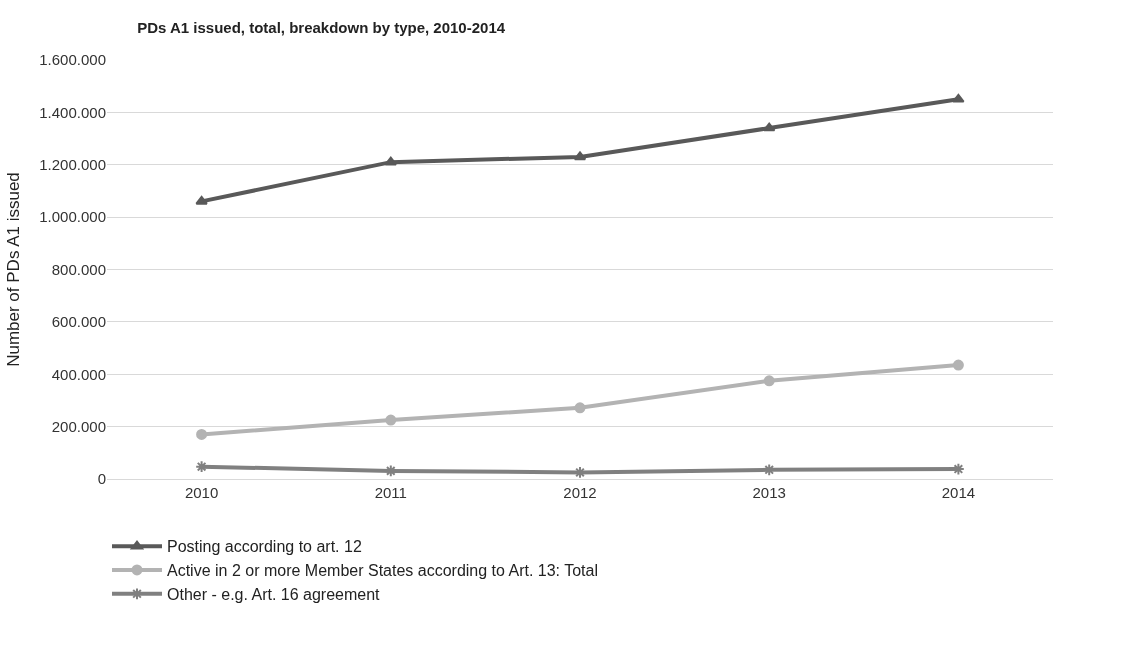 This screenshot has height=654, width=1143. I want to click on x-tick-label: 2014, so click(958, 492).